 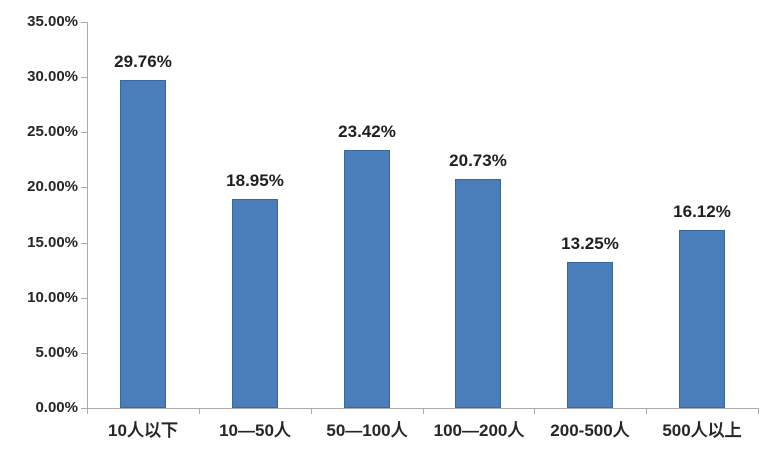 What do you see at coordinates (56, 352) in the screenshot?
I see `y-axis-tick-label: 5.00%` at bounding box center [56, 352].